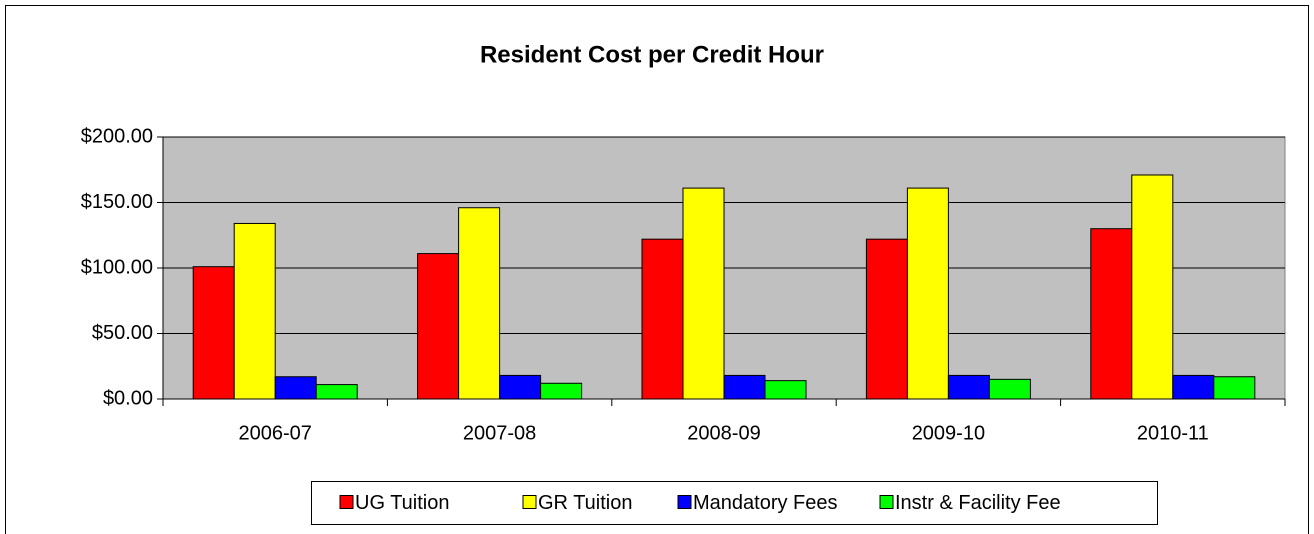 Image resolution: width=1314 pixels, height=534 pixels. What do you see at coordinates (585, 503) in the screenshot?
I see `legend-label: GR Tuition` at bounding box center [585, 503].